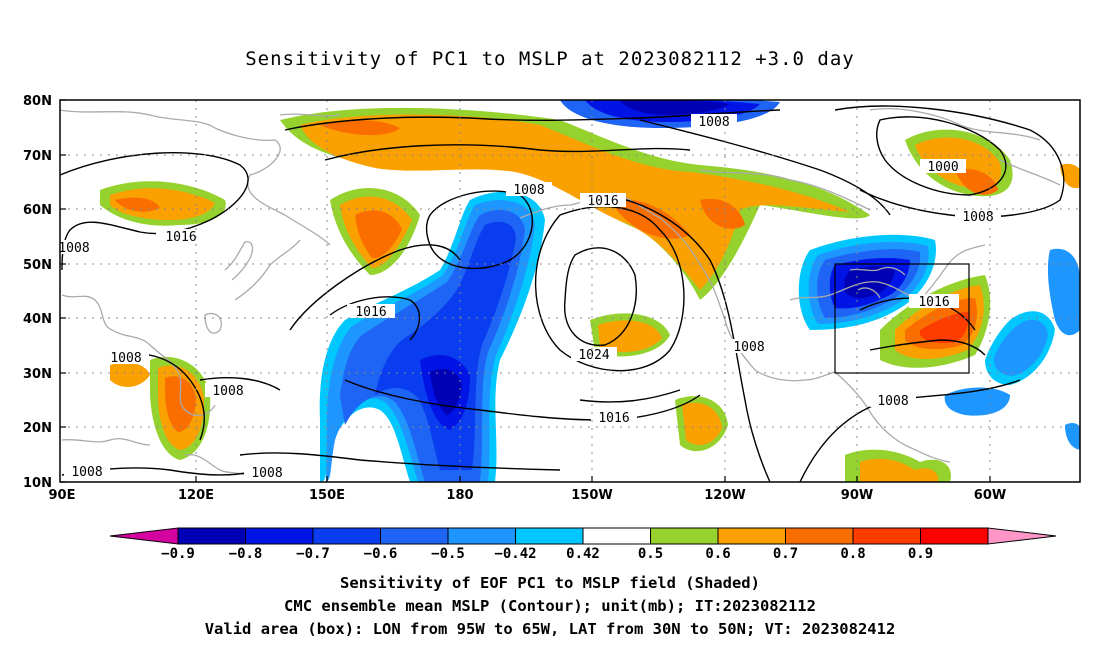  Describe the element at coordinates (37, 428) in the screenshot. I see `lat-label: 20N` at that location.